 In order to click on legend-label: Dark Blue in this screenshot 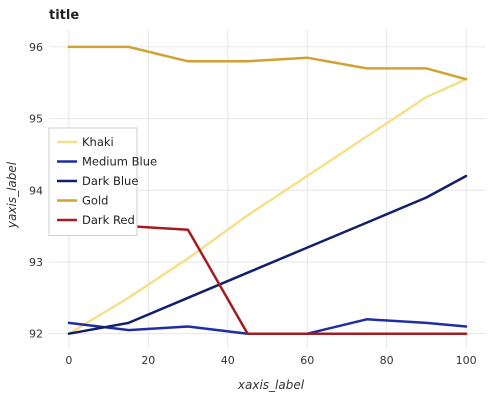, I will do `click(110, 181)`.